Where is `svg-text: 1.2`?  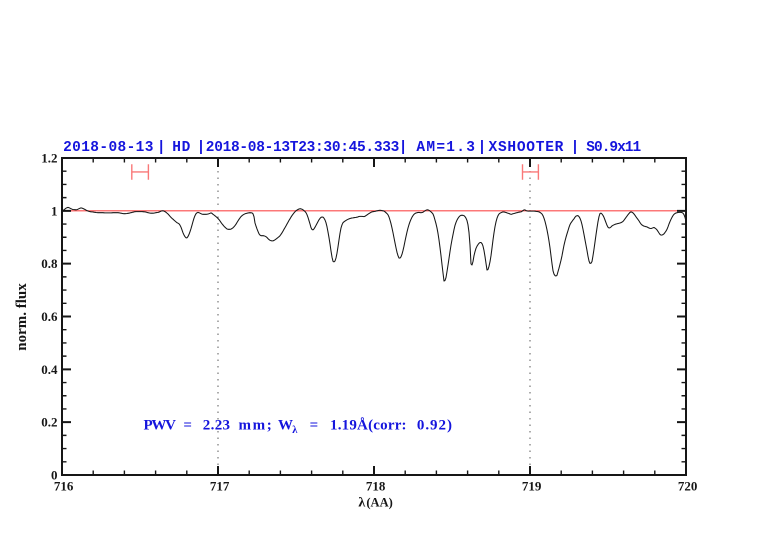
svg-text: 1.2 is located at coordinates (49, 158).